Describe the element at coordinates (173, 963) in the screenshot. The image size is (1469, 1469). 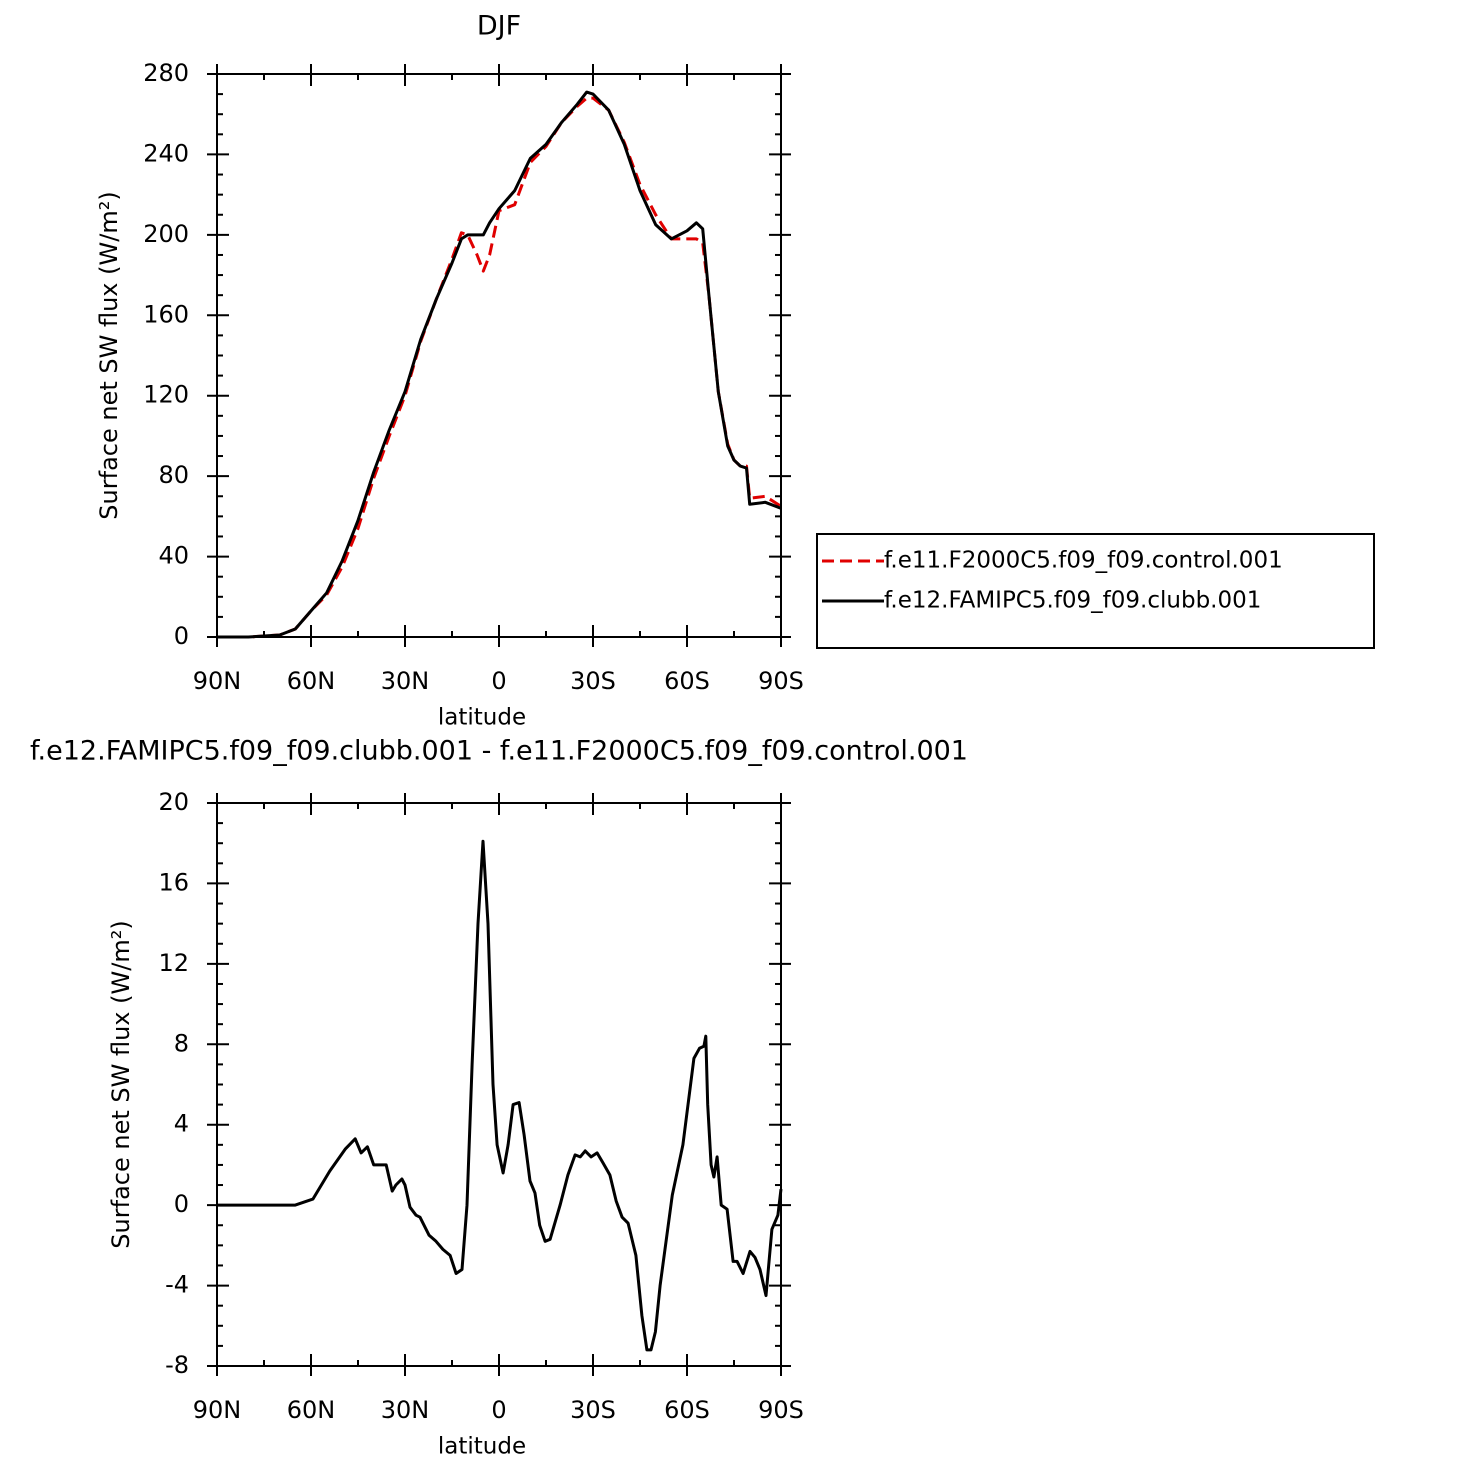
I see `y-tick-label: 12` at that location.